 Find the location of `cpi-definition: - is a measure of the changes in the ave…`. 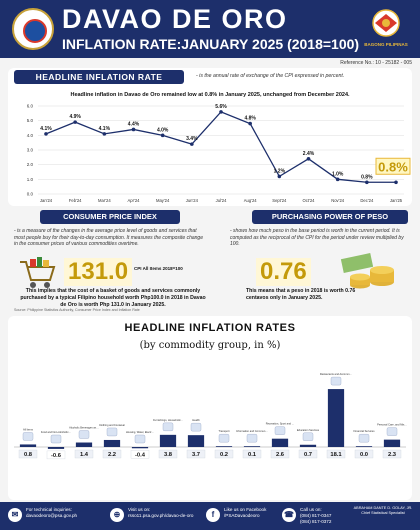

cpi-definition: - is a measure of the changes in the ave… is located at coordinates (108, 237).